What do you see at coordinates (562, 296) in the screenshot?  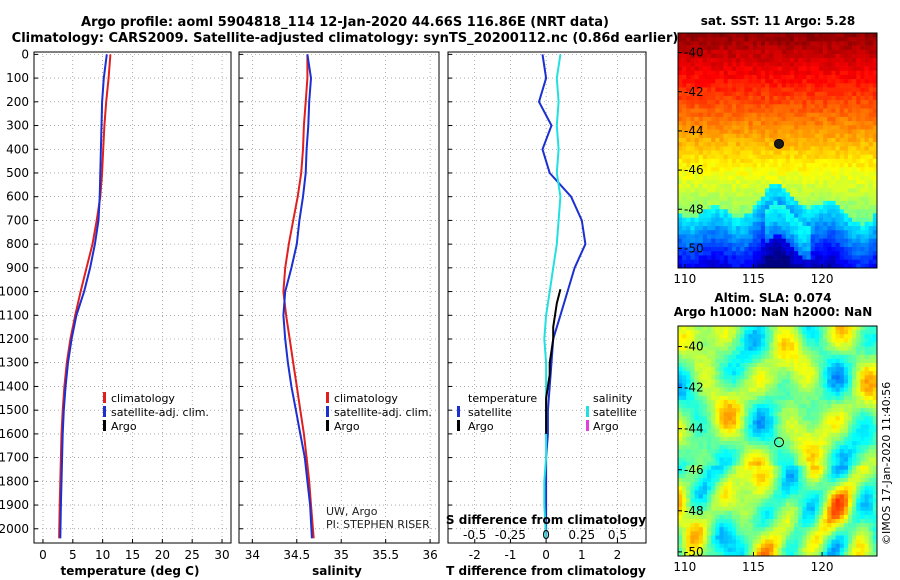 I see `difference-series` at bounding box center [562, 296].